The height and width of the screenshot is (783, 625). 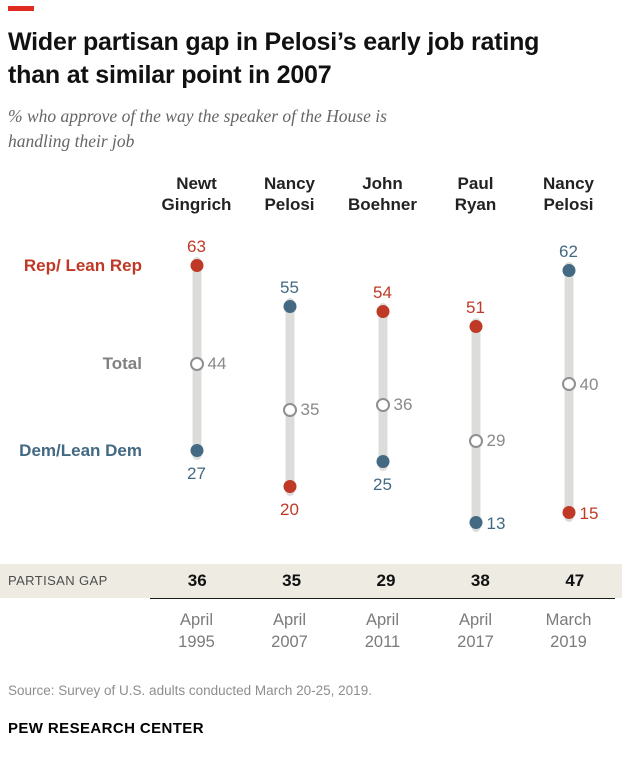 I want to click on legend-label-dem: Dem/Lean Dem, so click(x=80, y=451).